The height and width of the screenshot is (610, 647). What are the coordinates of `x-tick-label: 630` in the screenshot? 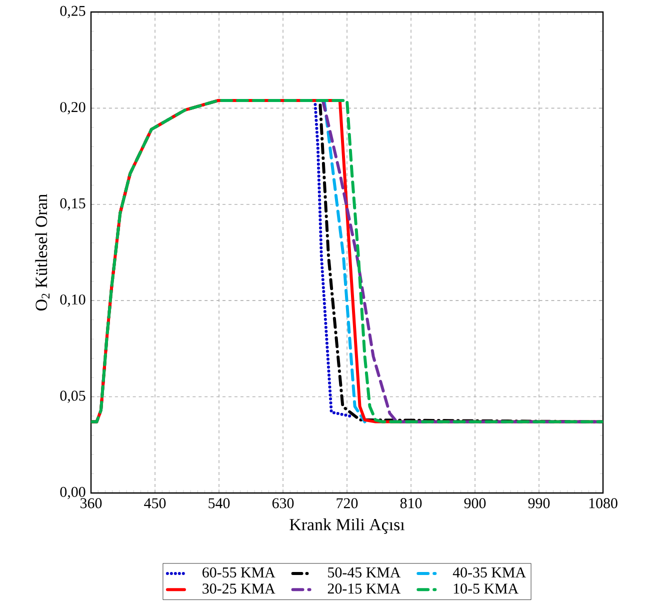 It's located at (283, 503).